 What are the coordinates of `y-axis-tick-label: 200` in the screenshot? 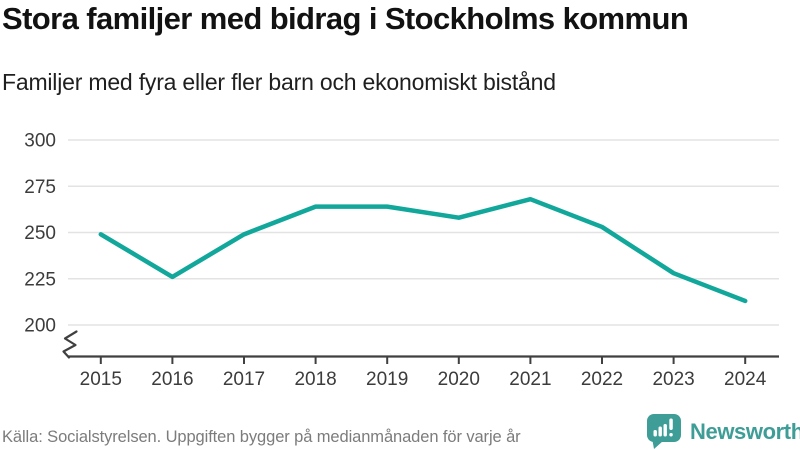 It's located at (40, 326).